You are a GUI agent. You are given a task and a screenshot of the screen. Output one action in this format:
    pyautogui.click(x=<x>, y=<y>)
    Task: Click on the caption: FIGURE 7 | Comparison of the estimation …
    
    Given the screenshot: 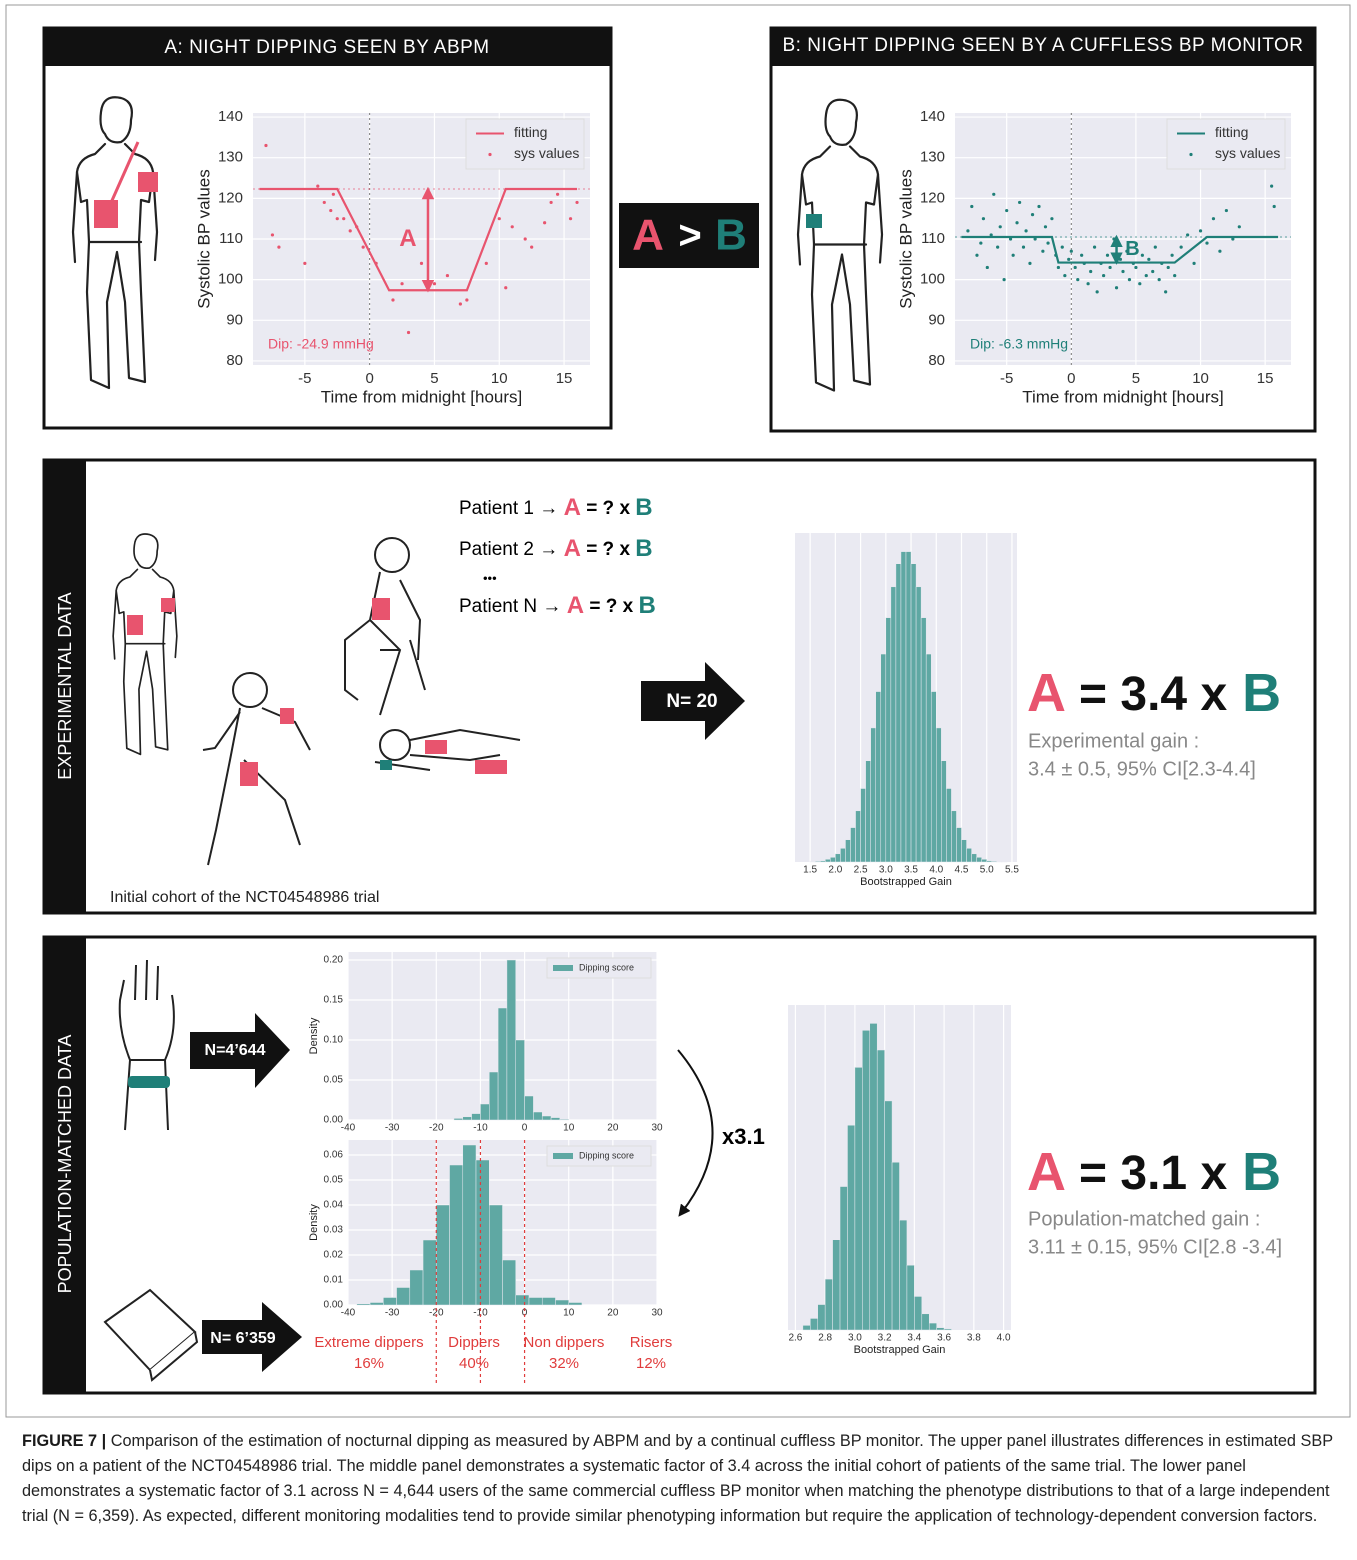 What is the action you would take?
    pyautogui.click(x=681, y=1479)
    